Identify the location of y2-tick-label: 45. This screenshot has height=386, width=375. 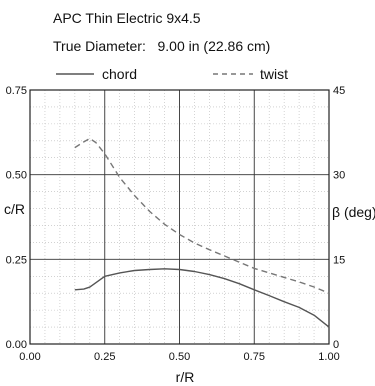
(339, 91).